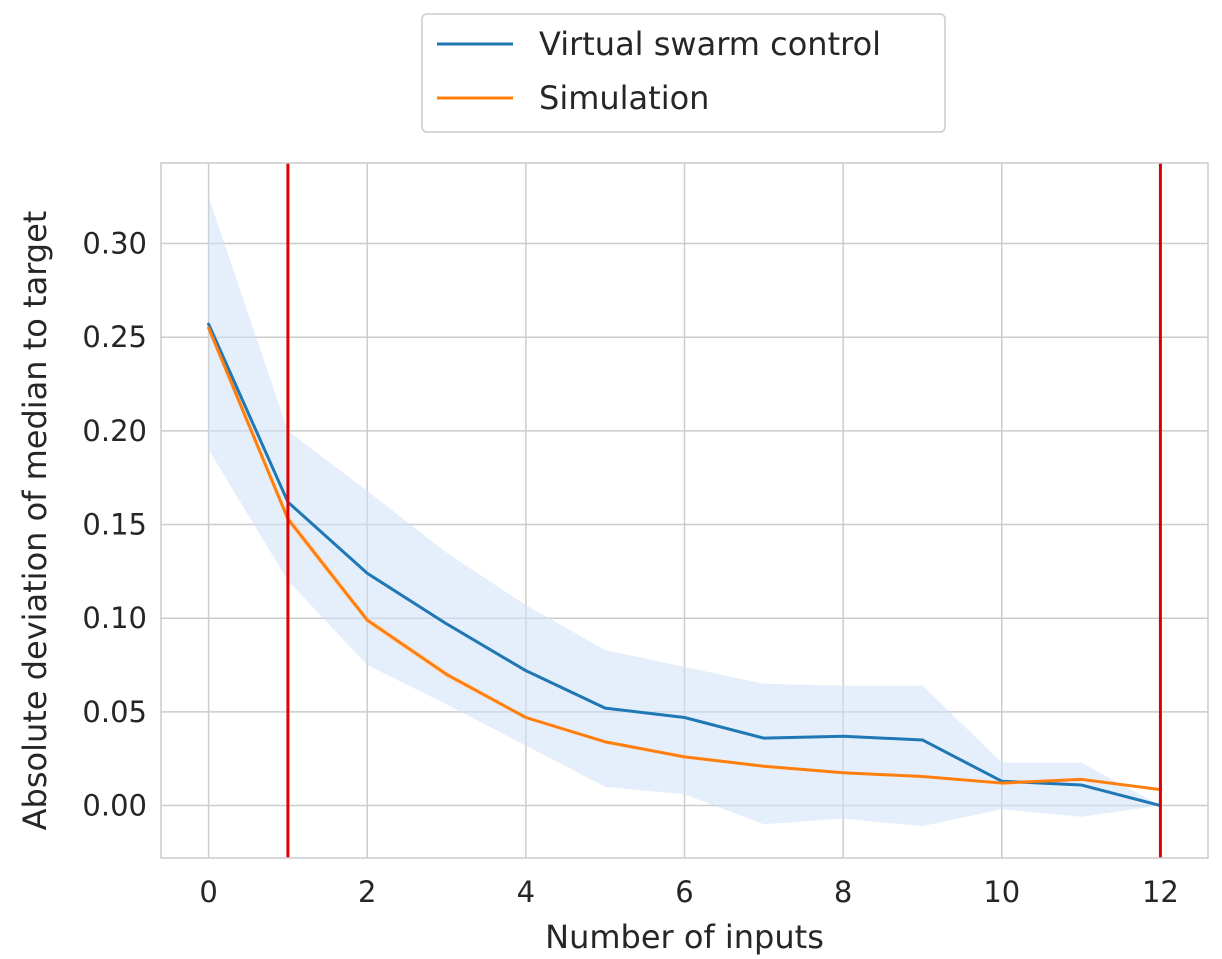 Image resolution: width=1222 pixels, height=959 pixels. I want to click on legend: Virtual swarm control Simulation, so click(683, 73).